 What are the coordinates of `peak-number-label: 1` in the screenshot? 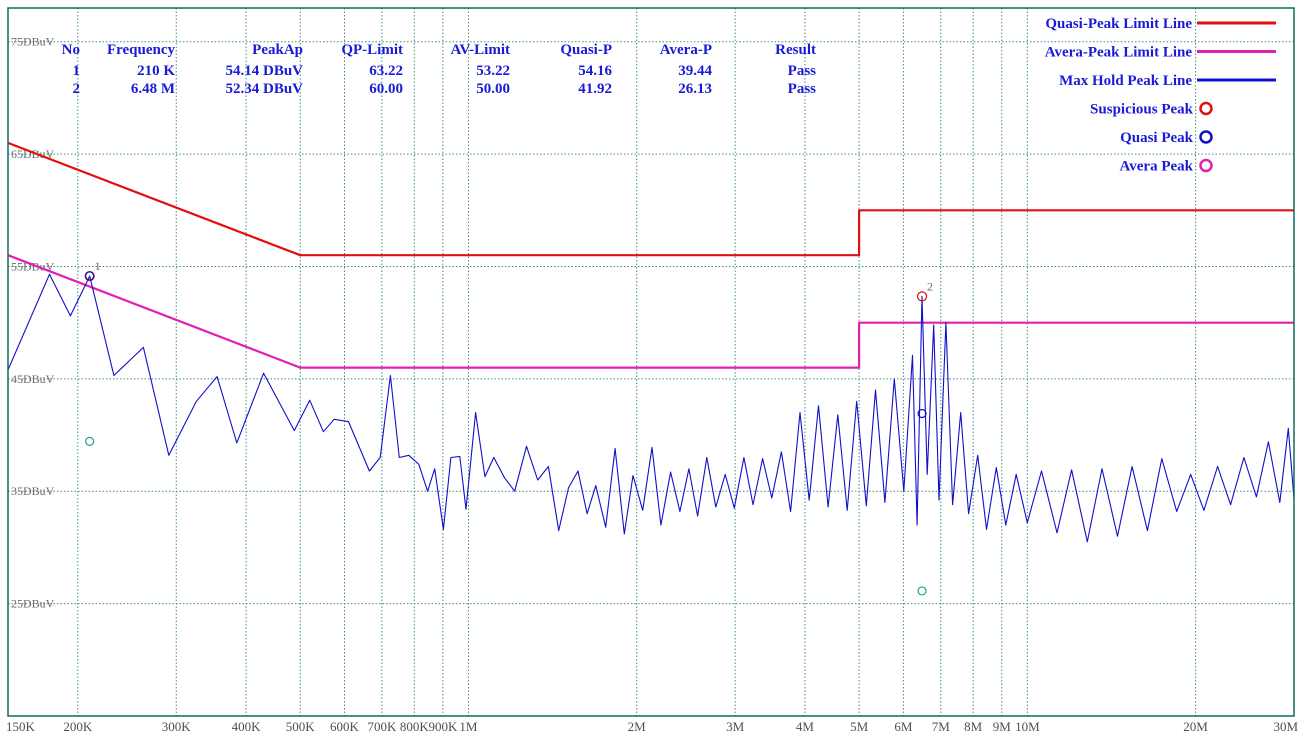 It's located at (98, 266).